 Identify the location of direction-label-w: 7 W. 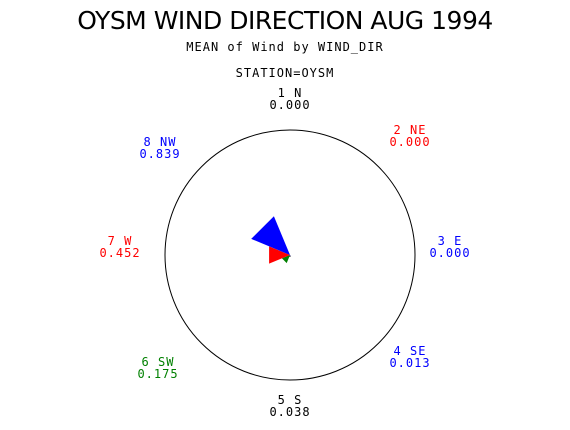
(120, 241).